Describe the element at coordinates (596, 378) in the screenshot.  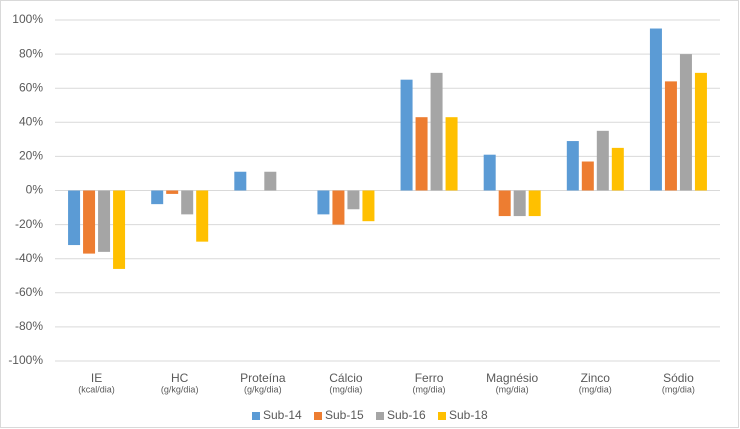
I see `x-tick-label: Zinco` at that location.